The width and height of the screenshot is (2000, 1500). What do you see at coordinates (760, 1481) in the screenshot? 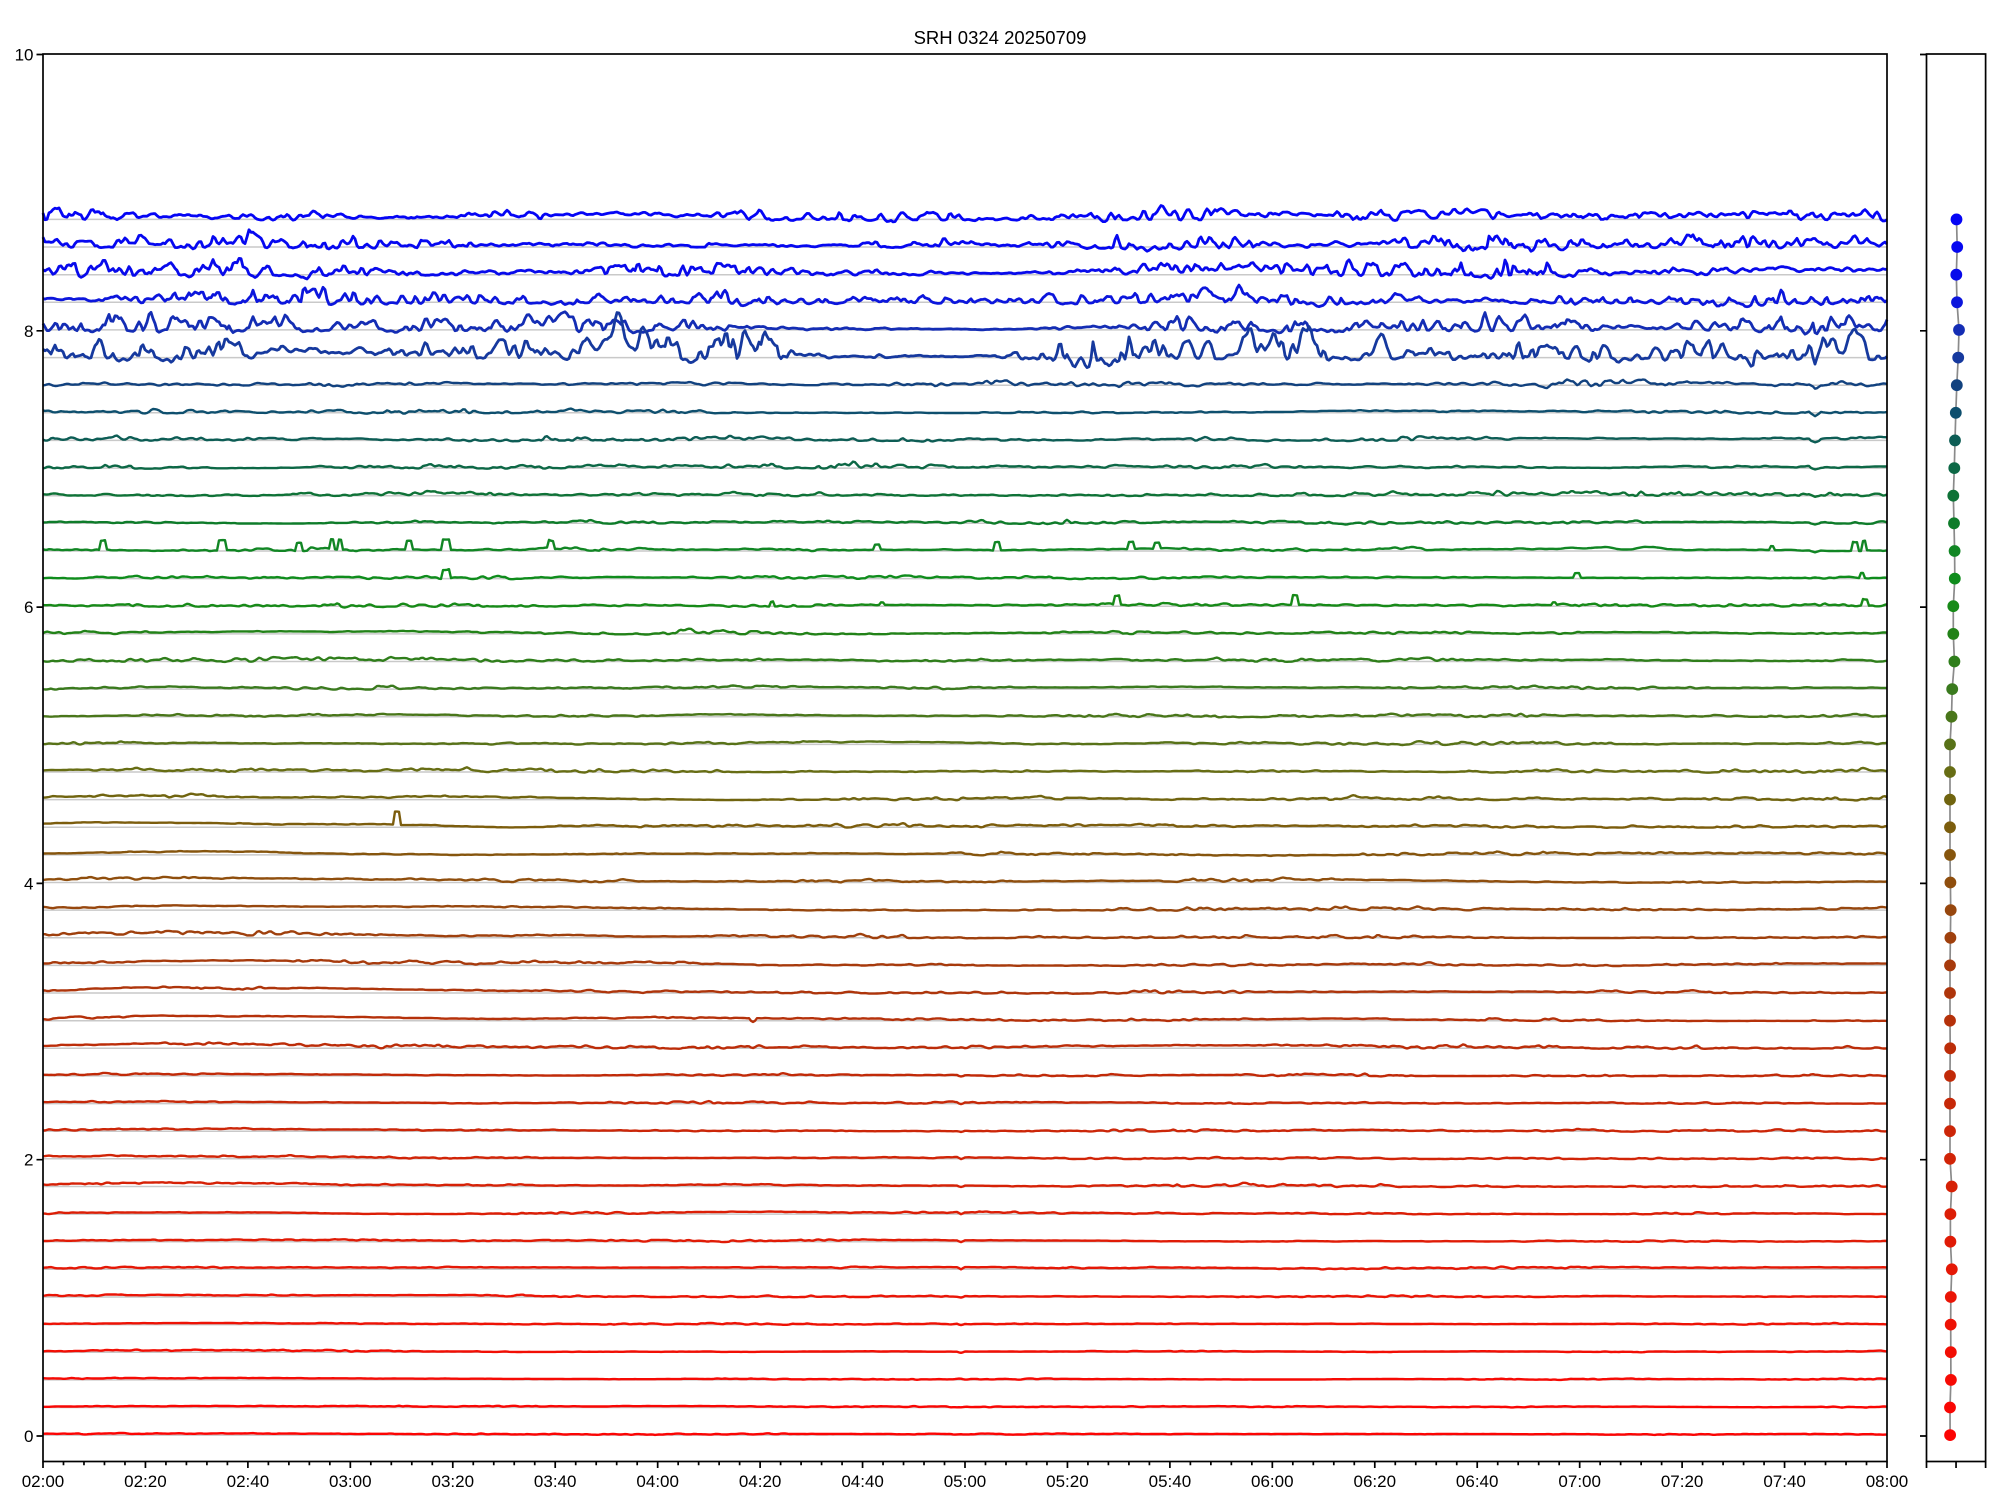
I see `svg-text: 04:20` at bounding box center [760, 1481].